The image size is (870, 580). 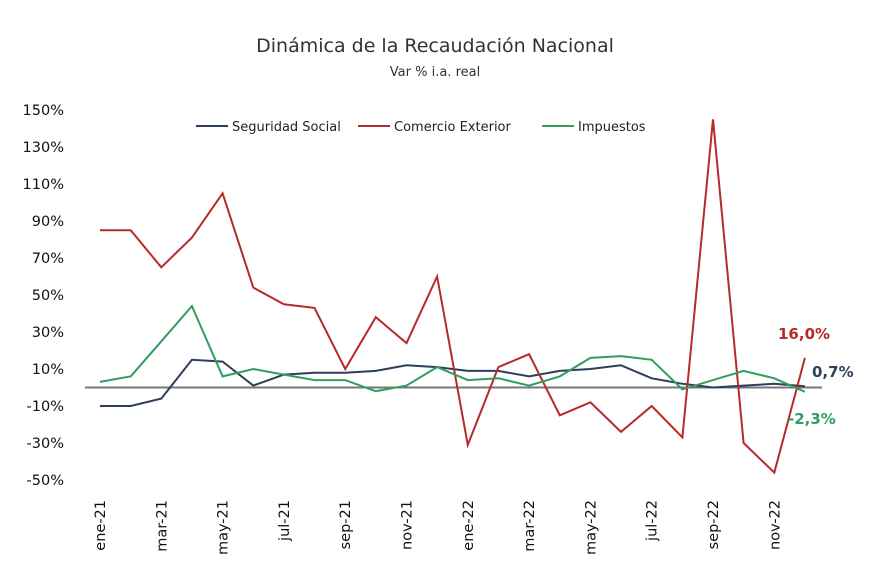 I want to click on y-tick-label: 110%, so click(x=43, y=185).